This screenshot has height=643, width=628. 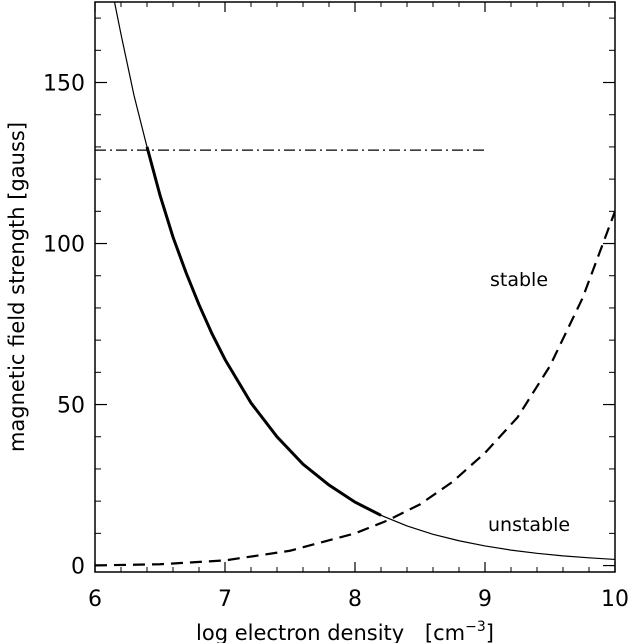 I want to click on x-tick-label: 7, so click(x=225, y=599).